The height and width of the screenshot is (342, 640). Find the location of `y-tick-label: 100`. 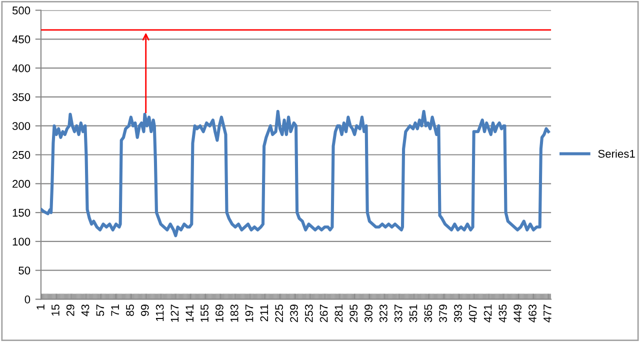

y-tick-label: 100 is located at coordinates (21, 242).